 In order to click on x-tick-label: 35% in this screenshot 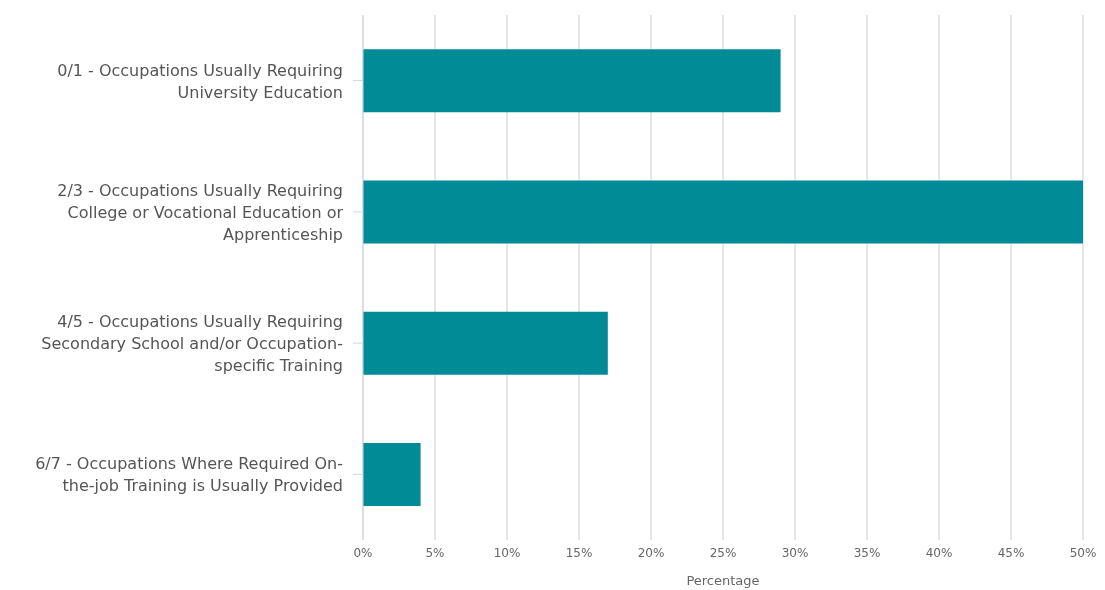, I will do `click(867, 552)`.